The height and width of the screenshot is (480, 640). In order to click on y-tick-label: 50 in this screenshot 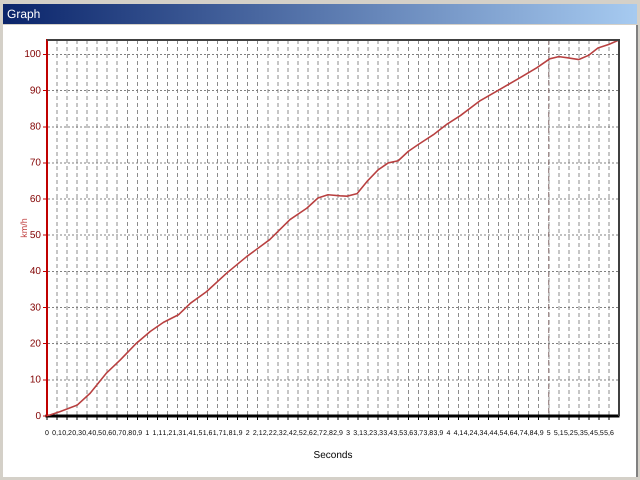, I will do `click(36, 235)`.